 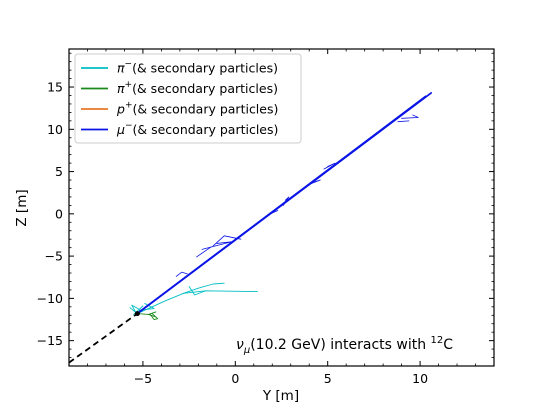 What do you see at coordinates (340, 345) in the screenshot?
I see `annotation-mid: (10.2 GeV) interacts with` at bounding box center [340, 345].